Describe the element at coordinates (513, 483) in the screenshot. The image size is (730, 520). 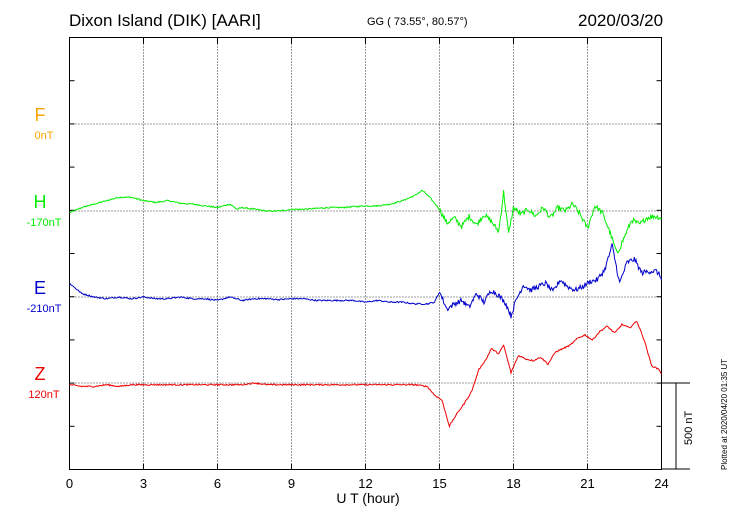
I see `x-tick-label: 18` at that location.